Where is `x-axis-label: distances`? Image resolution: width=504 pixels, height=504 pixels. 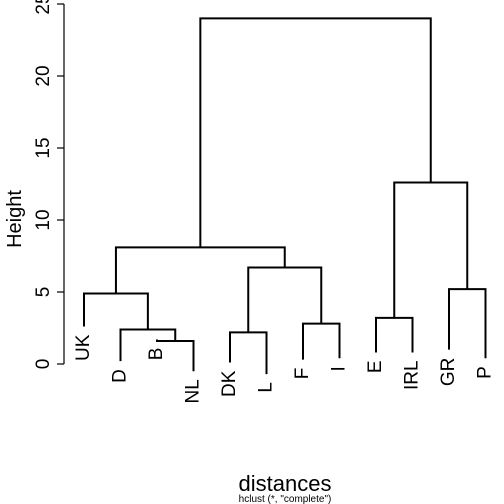
x-axis-label: distances is located at coordinates (285, 483).